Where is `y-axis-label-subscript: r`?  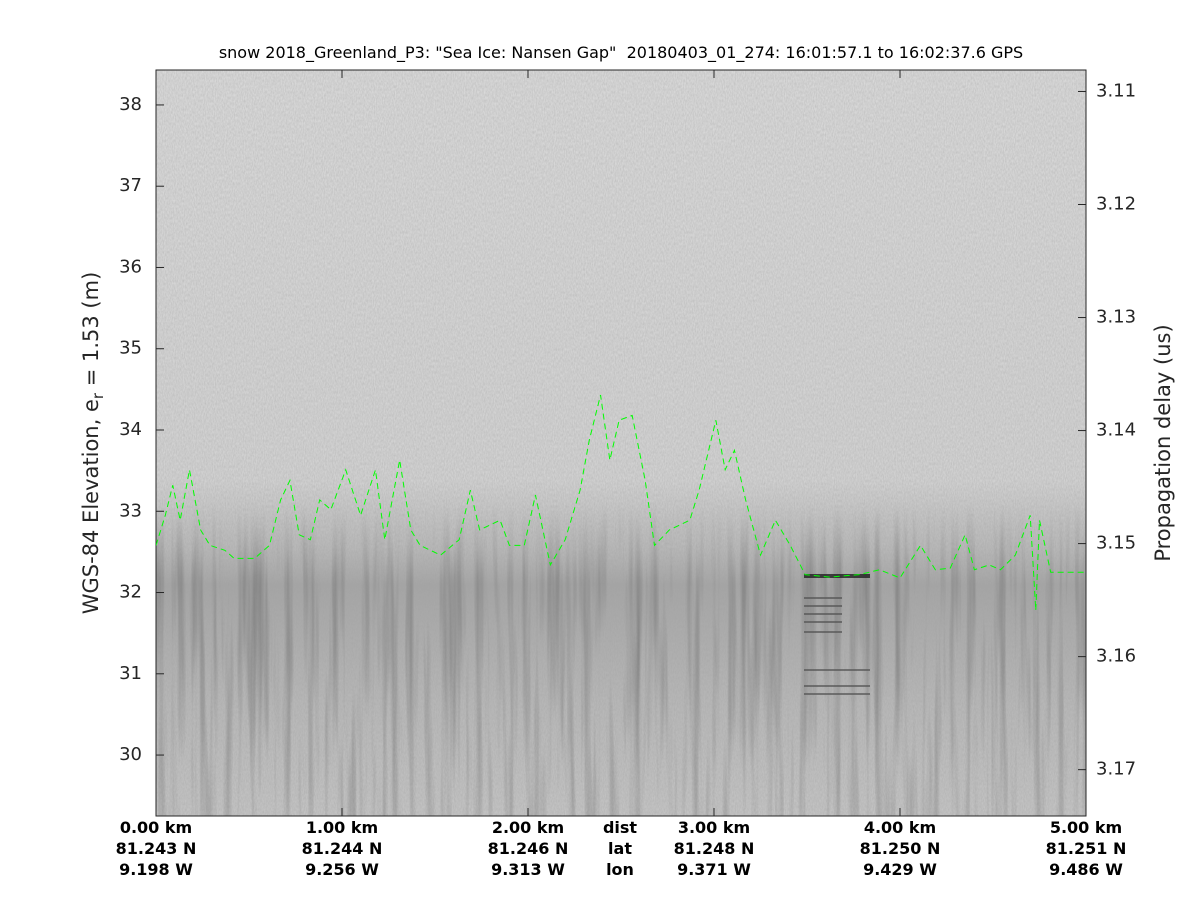
y-axis-label-subscript: r is located at coordinates (98, 395).